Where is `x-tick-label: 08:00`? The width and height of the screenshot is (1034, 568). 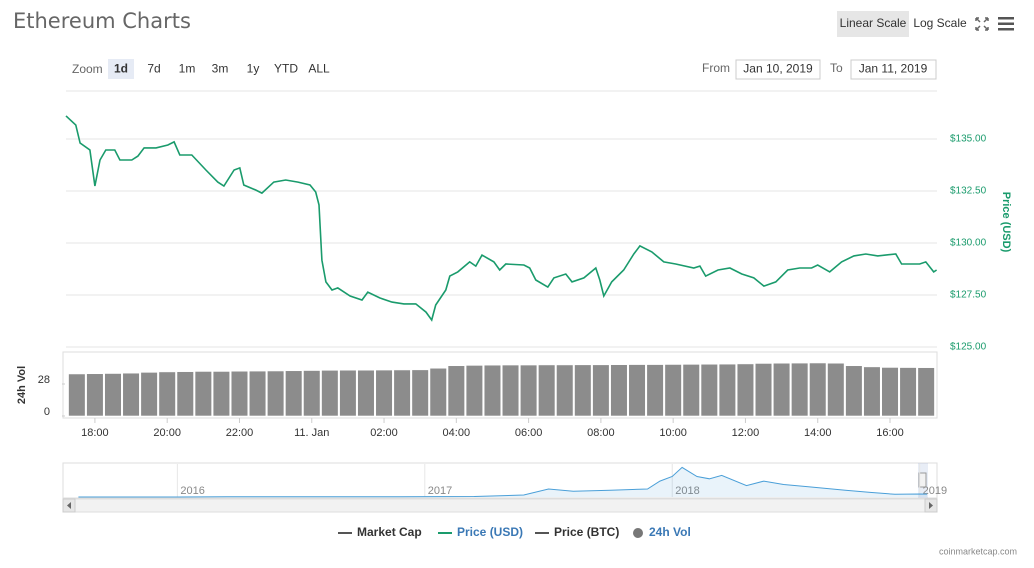
x-tick-label: 08:00 is located at coordinates (601, 433).